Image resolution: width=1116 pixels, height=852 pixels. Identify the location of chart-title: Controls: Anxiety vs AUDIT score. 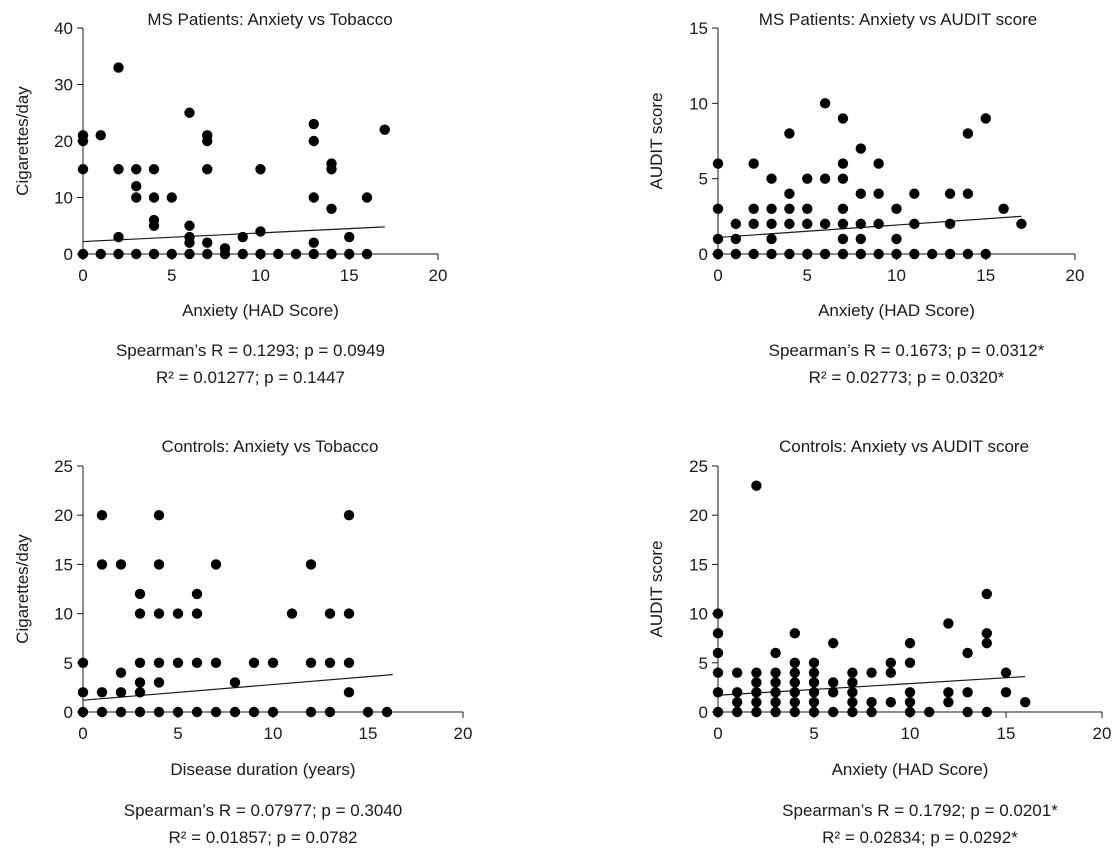
(904, 446).